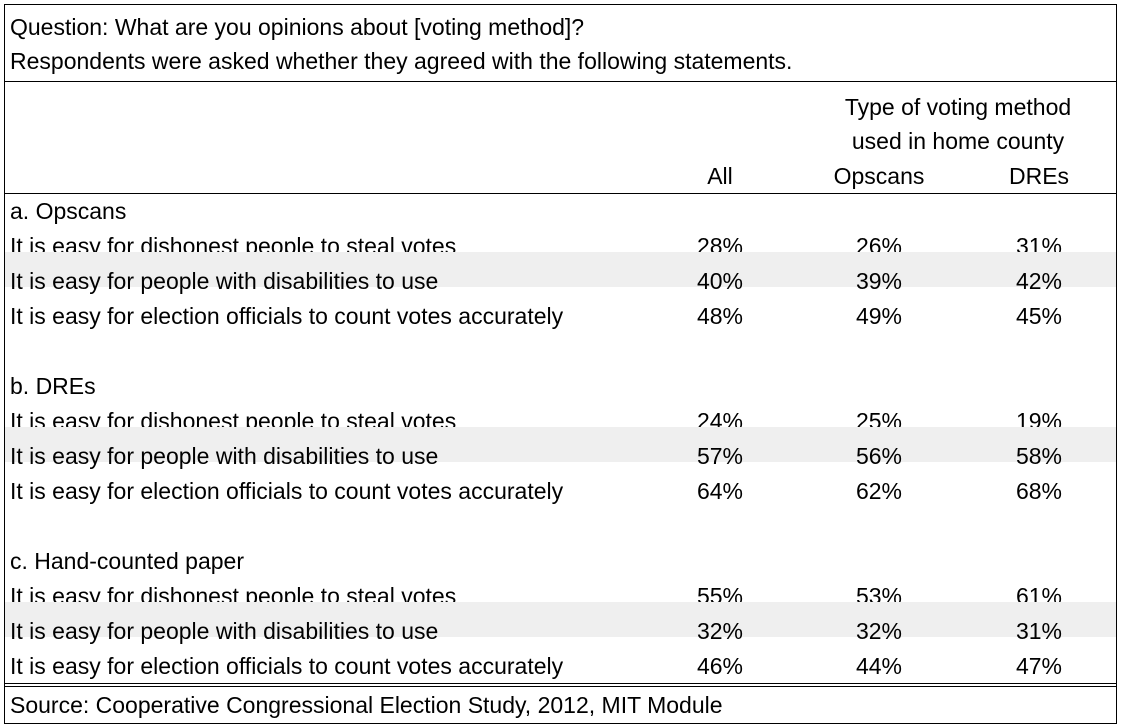 The width and height of the screenshot is (1121, 728). What do you see at coordinates (68, 211) in the screenshot?
I see `section-title: a. Opscans` at bounding box center [68, 211].